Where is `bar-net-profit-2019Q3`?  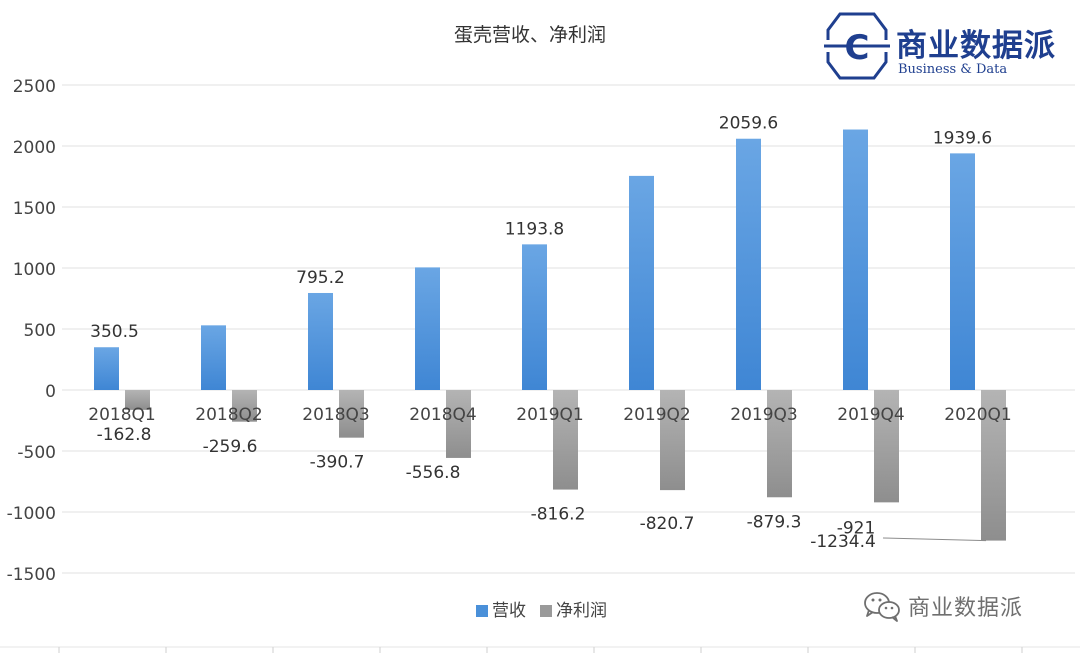 bar-net-profit-2019Q3 is located at coordinates (779, 444).